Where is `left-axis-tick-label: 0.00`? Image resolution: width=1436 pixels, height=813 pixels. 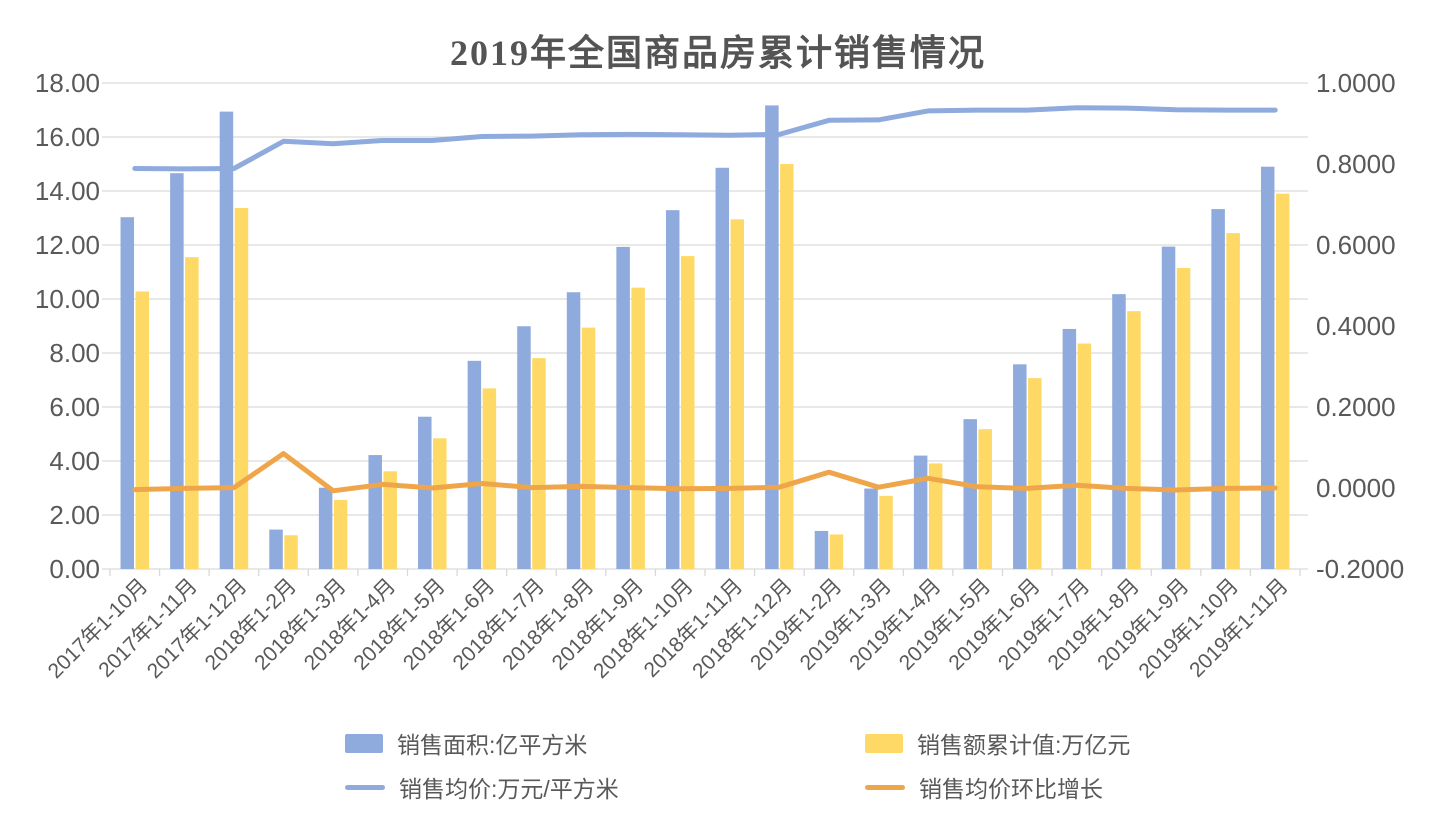 left-axis-tick-label: 0.00 is located at coordinates (74, 569).